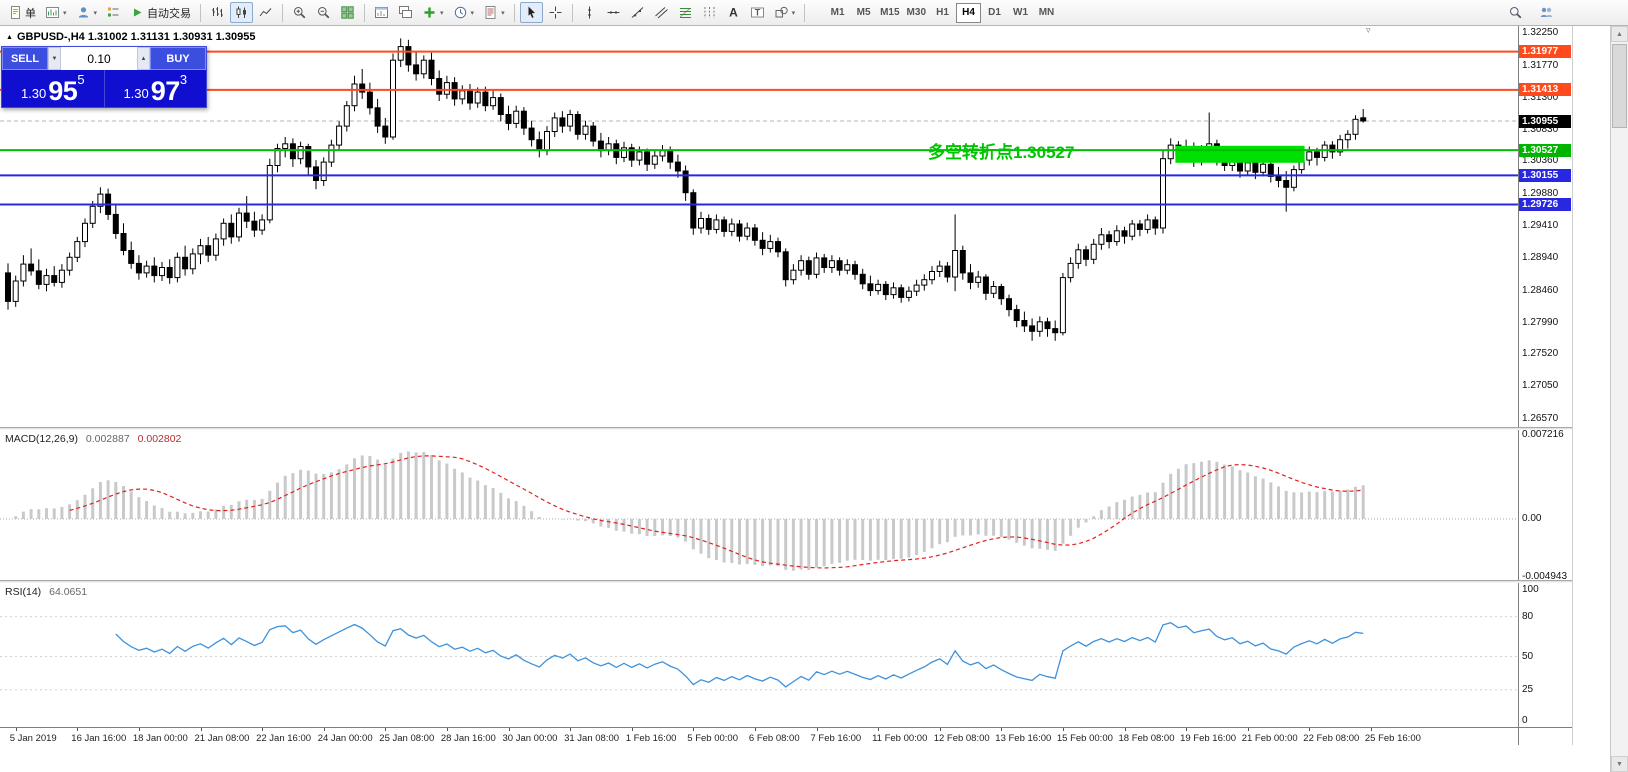  What do you see at coordinates (916, 12) in the screenshot?
I see `timeframe-m30-button: M30` at bounding box center [916, 12].